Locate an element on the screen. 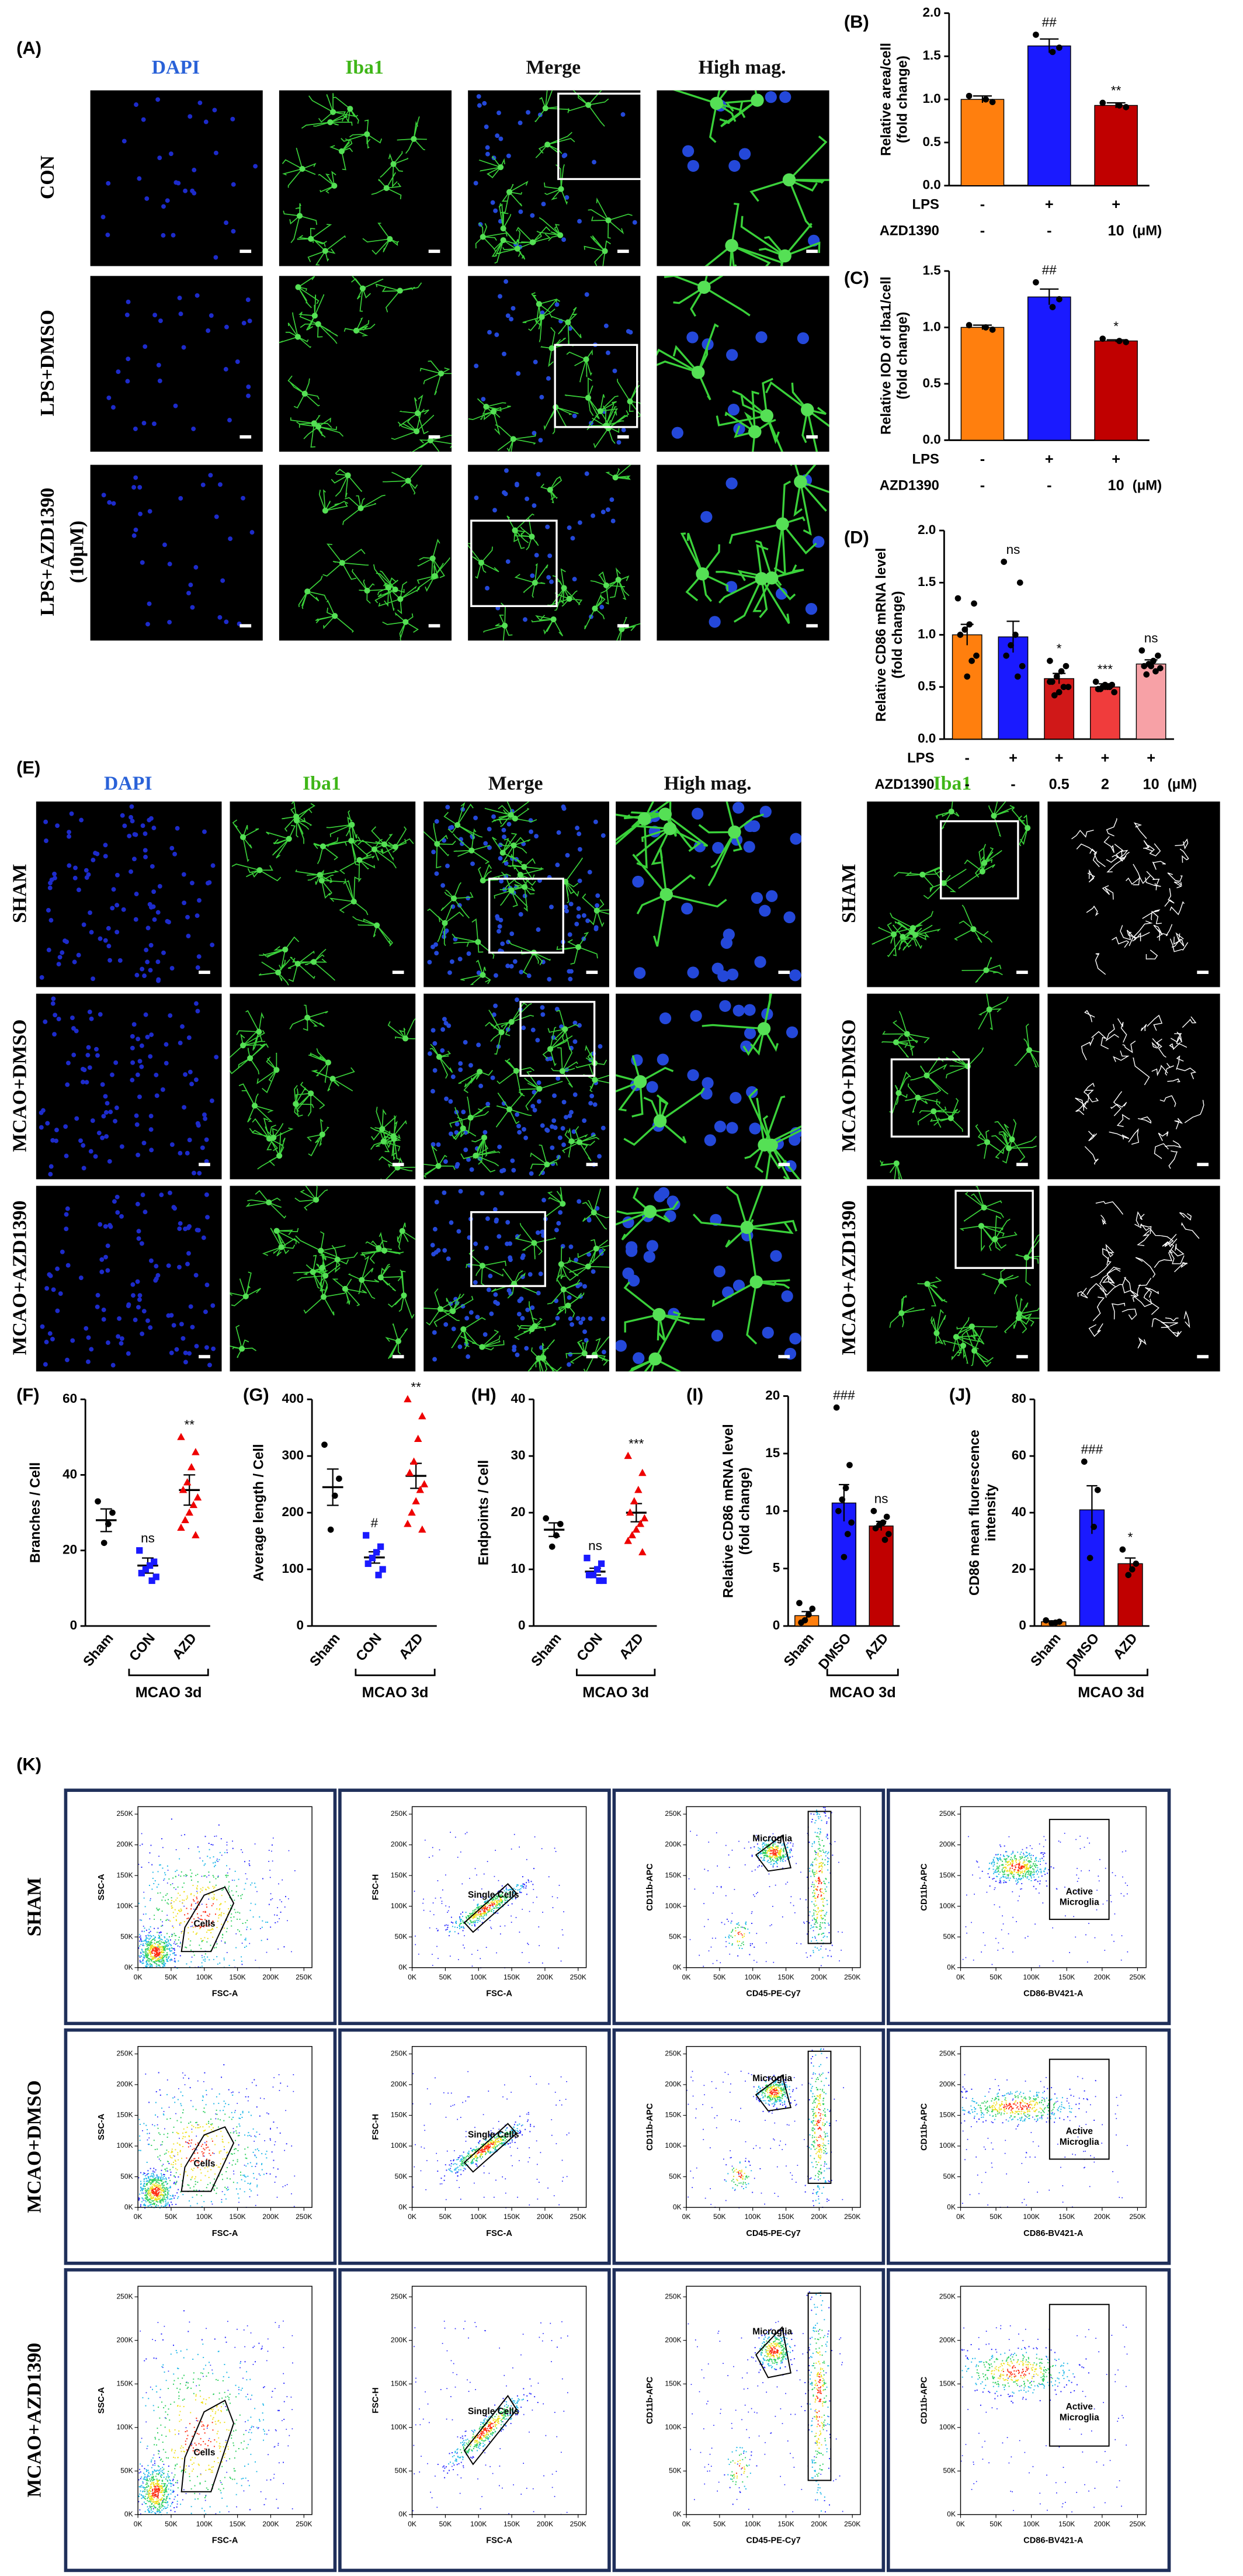 The width and height of the screenshot is (1243, 2576). microglia-soma is located at coordinates (689, 854).